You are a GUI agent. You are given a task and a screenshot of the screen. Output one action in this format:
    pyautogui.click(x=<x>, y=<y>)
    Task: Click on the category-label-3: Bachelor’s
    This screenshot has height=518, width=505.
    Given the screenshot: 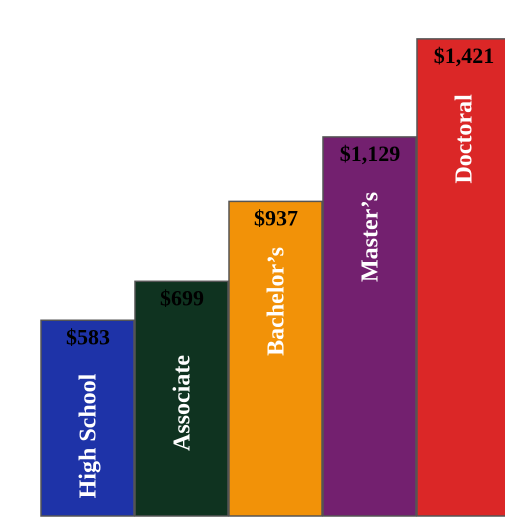 What is the action you would take?
    pyautogui.click(x=277, y=301)
    